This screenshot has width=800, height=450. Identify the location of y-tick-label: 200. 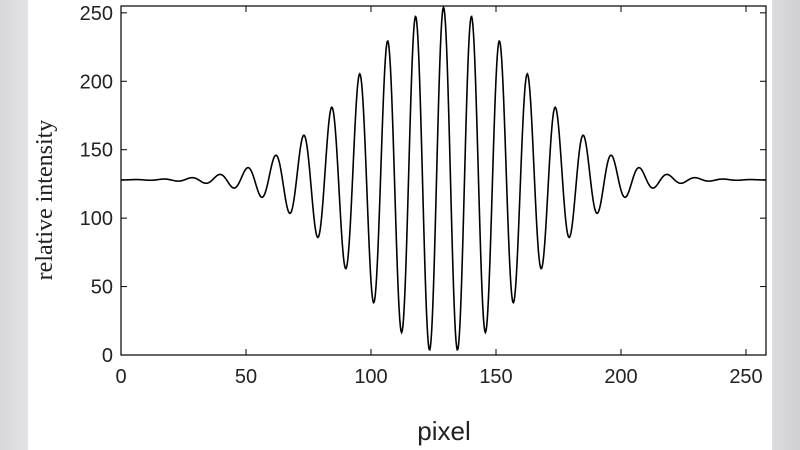
(96, 82).